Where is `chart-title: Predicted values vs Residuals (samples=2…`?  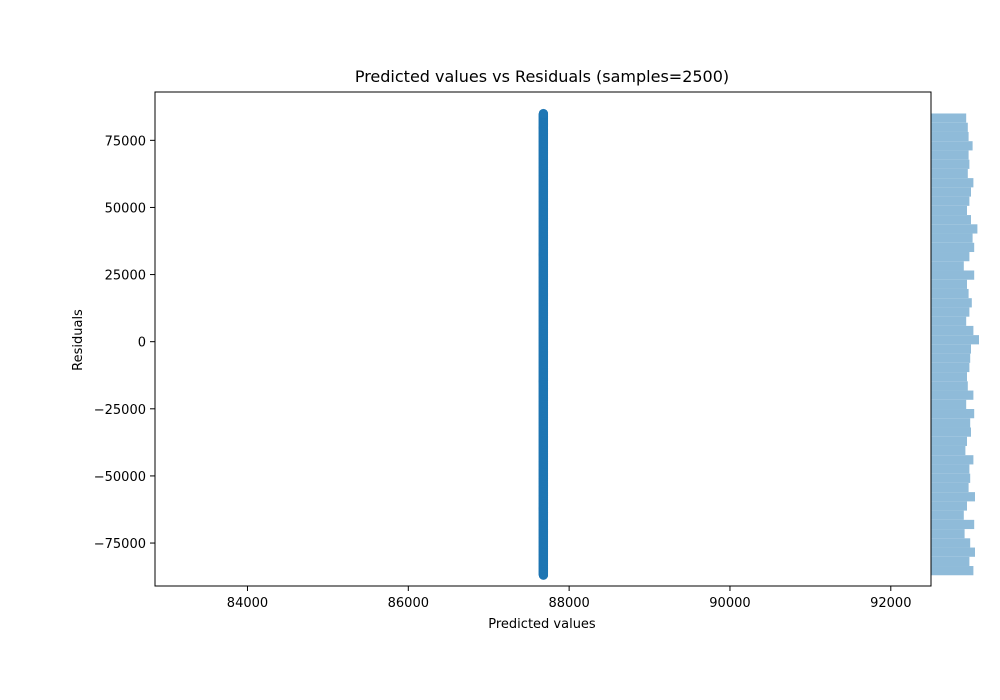 chart-title: Predicted values vs Residuals (samples=2… is located at coordinates (542, 76).